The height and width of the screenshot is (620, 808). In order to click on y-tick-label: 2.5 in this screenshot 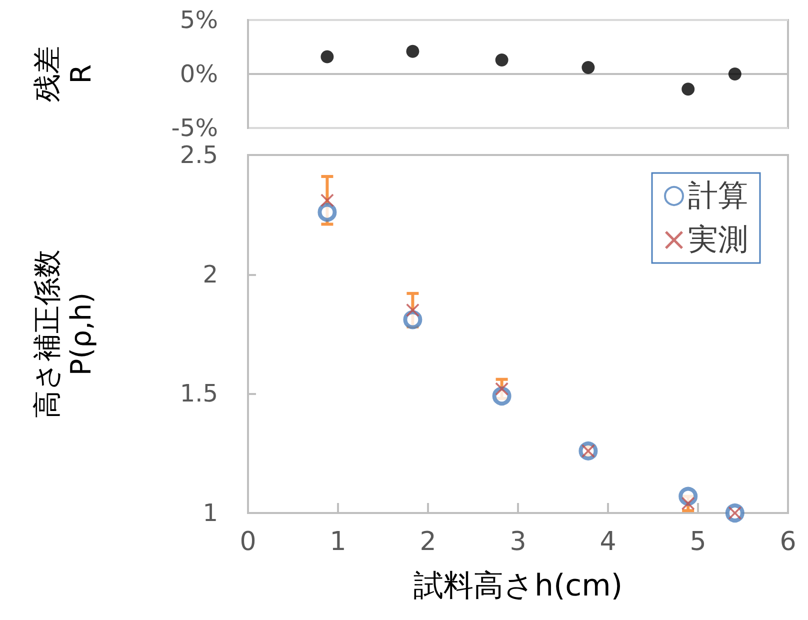, I will do `click(199, 155)`.